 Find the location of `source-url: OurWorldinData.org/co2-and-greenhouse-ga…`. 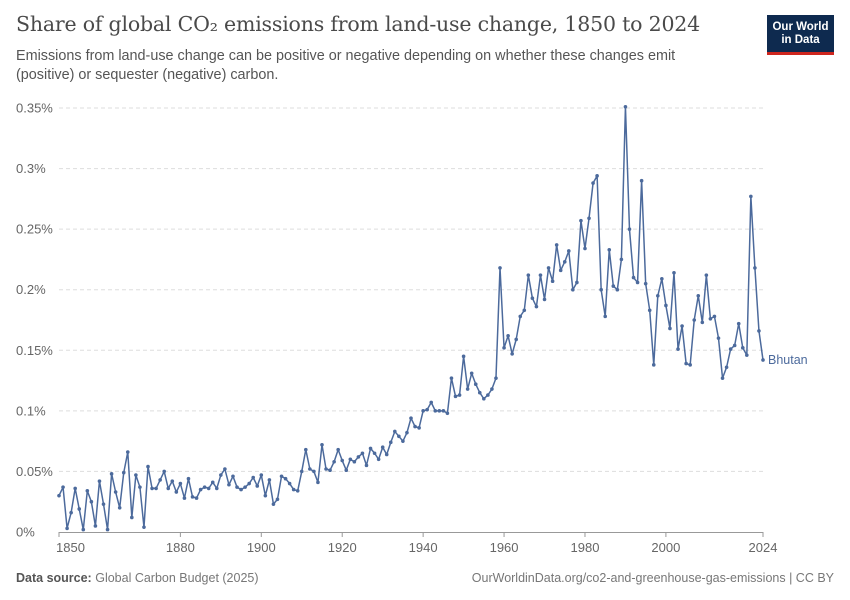

source-url: OurWorldinData.org/co2-and-greenhouse-ga… is located at coordinates (652, 578).